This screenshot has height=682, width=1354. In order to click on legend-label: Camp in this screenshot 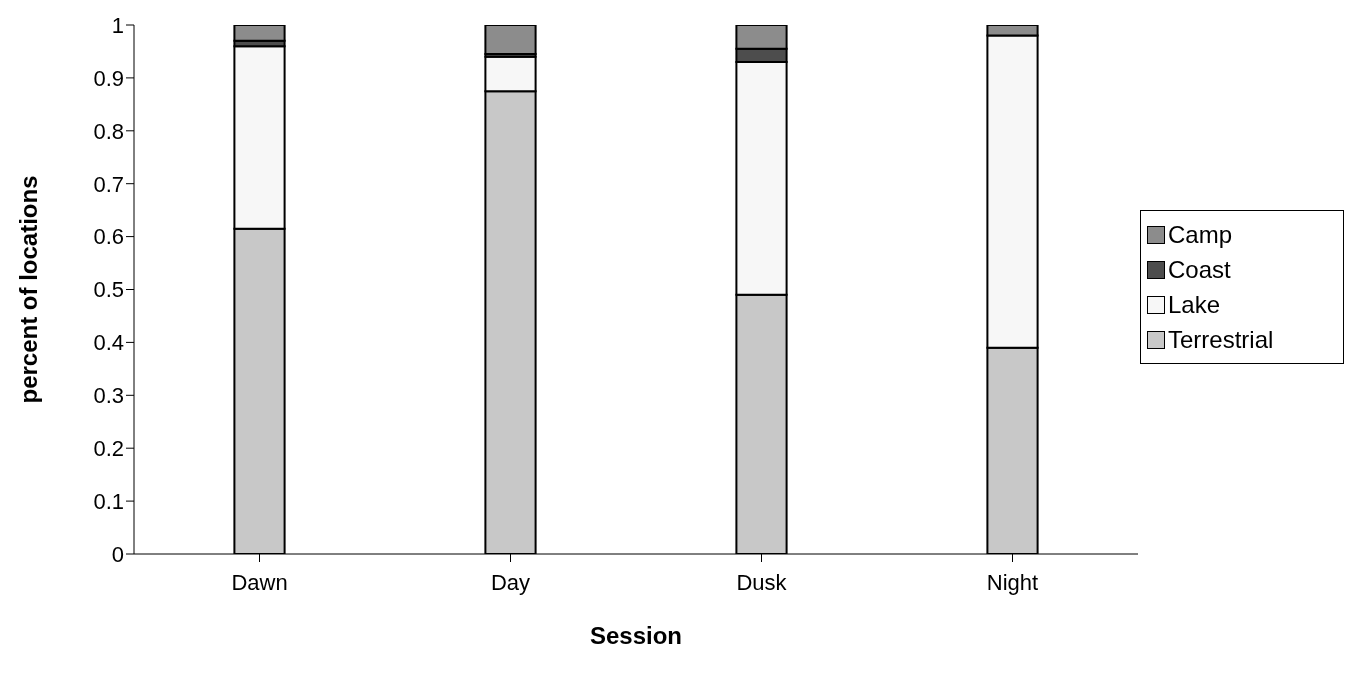, I will do `click(1200, 234)`.